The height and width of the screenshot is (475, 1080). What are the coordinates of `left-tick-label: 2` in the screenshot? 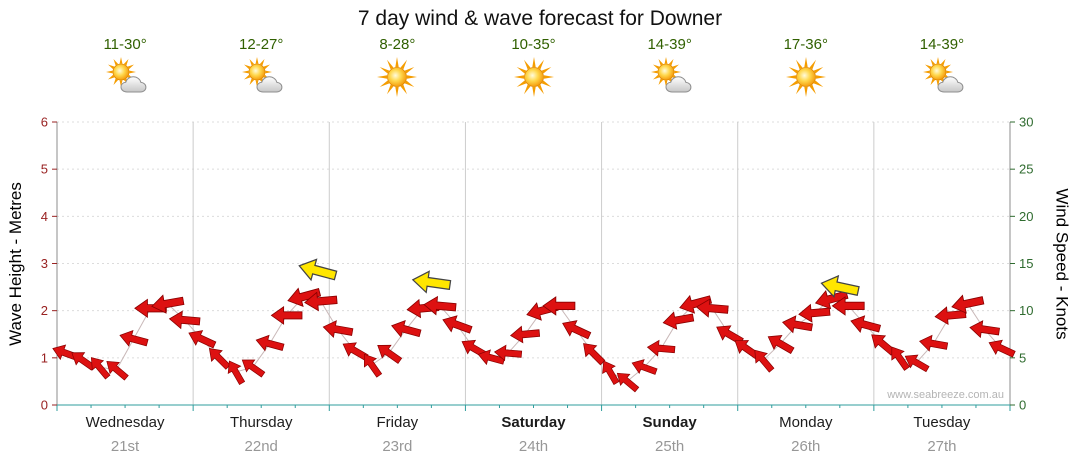 It's located at (44, 310).